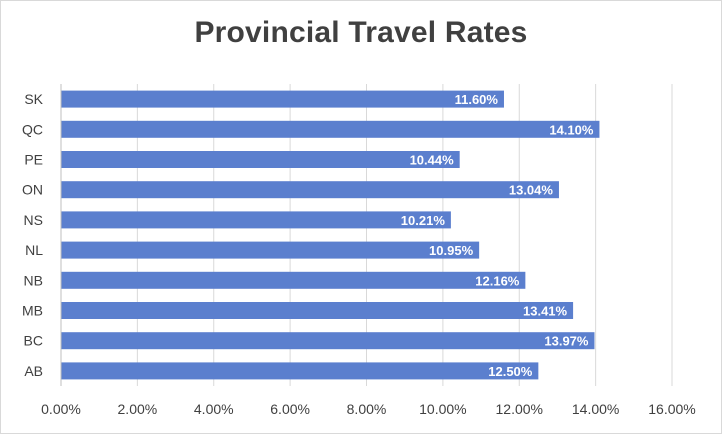  What do you see at coordinates (34, 250) in the screenshot?
I see `y-category-label: NL` at bounding box center [34, 250].